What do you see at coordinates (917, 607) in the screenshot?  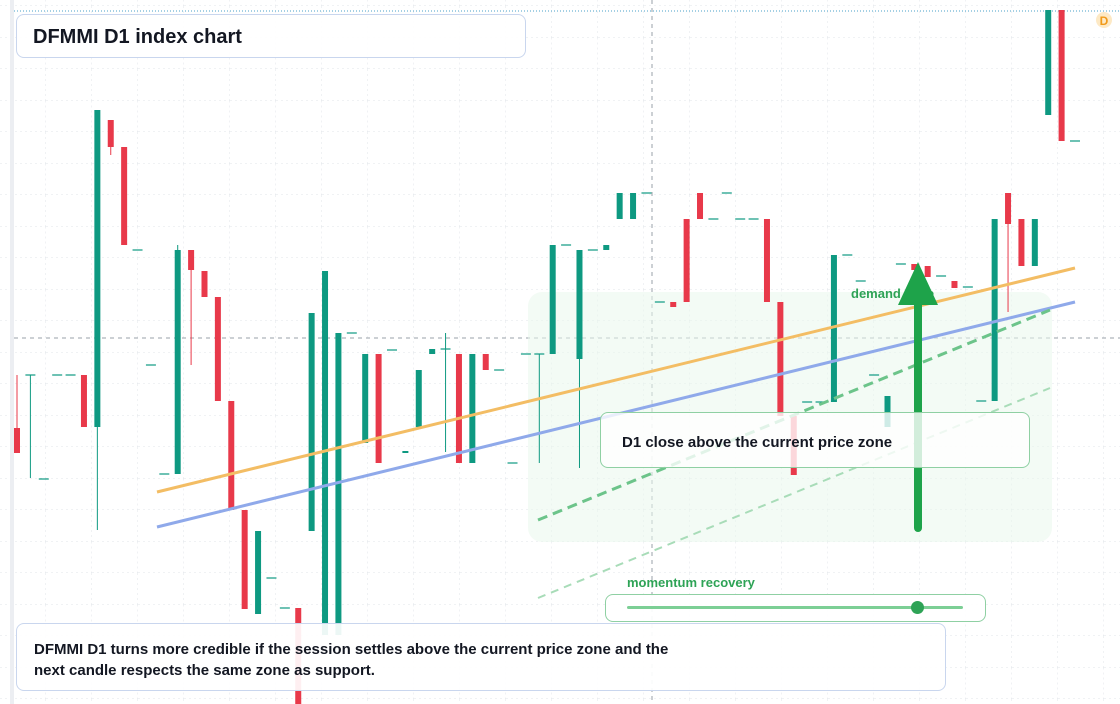 I see `slider-knob` at bounding box center [917, 607].